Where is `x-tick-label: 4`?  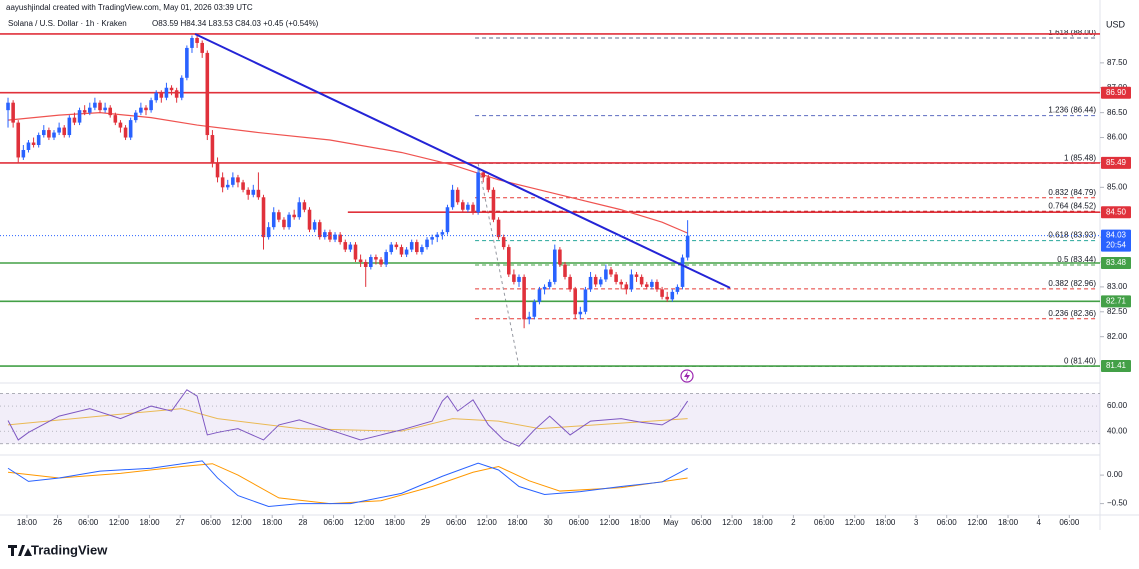
x-tick-label: 4 is located at coordinates (1038, 522).